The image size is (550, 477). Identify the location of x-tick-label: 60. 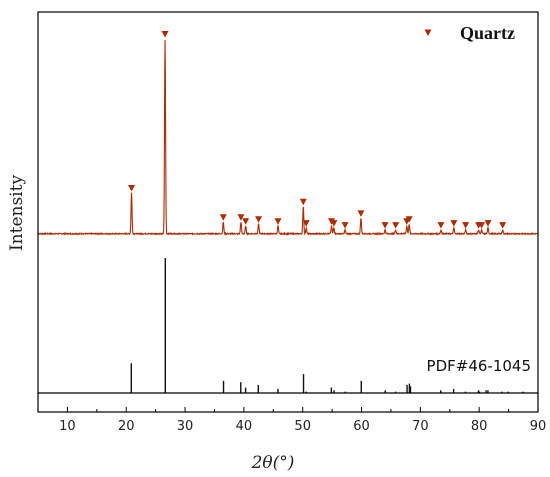
(361, 426).